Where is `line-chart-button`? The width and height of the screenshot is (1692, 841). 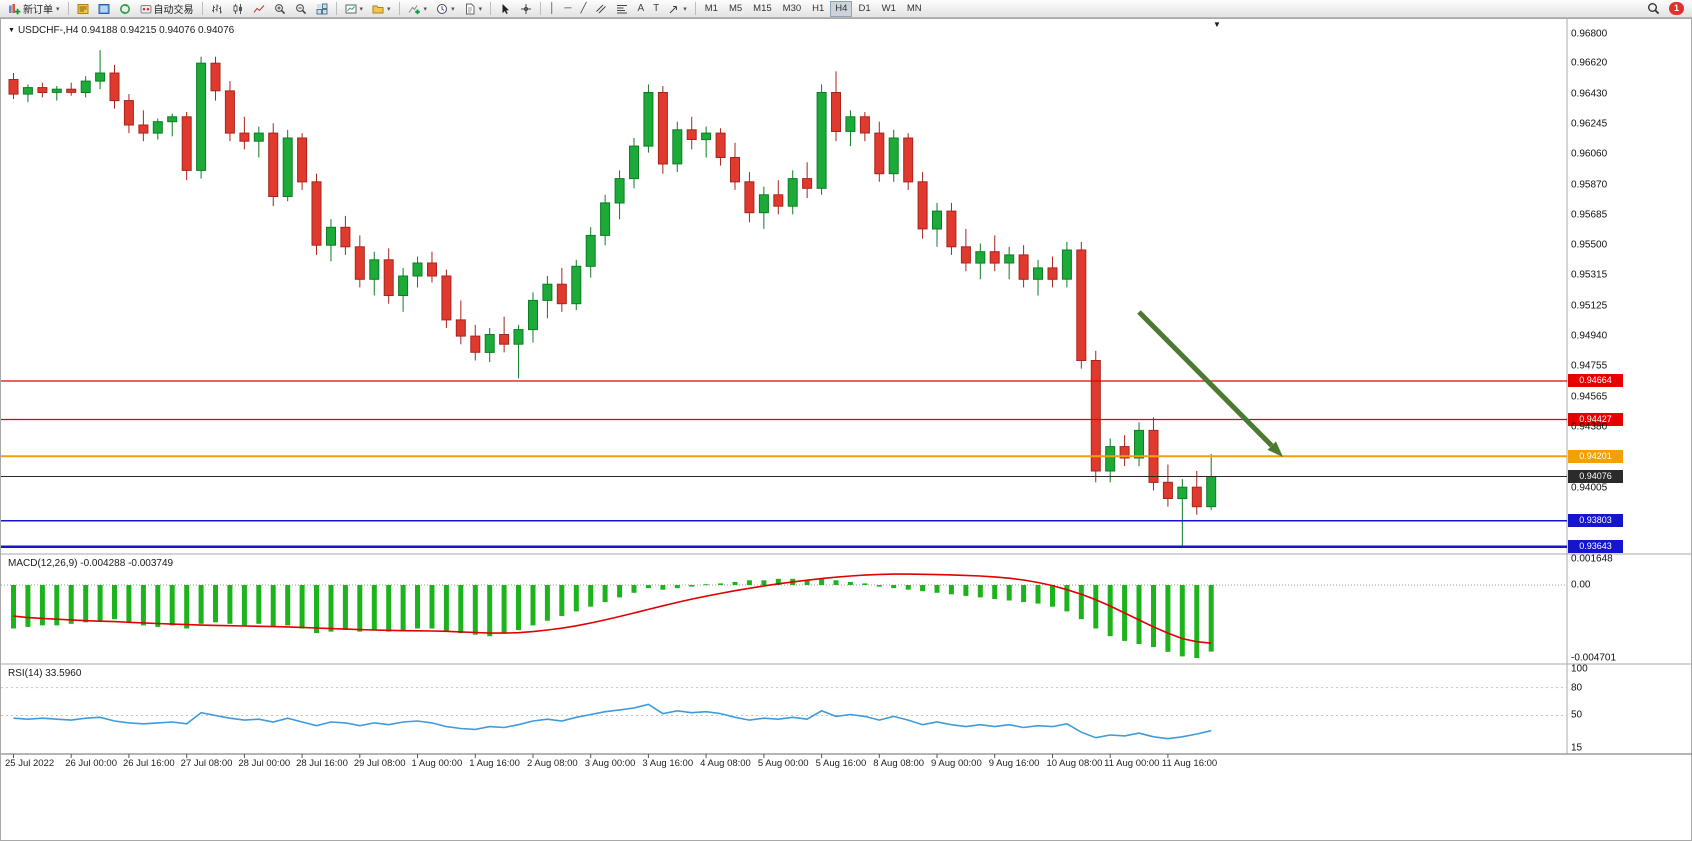 line-chart-button is located at coordinates (259, 9).